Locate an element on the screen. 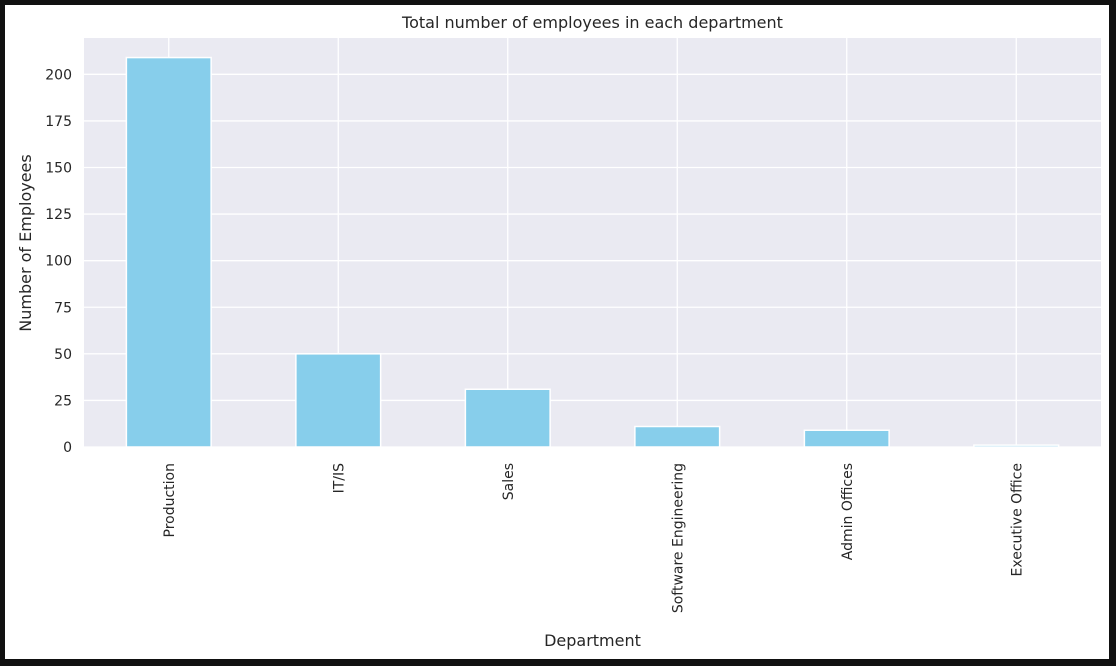 The height and width of the screenshot is (666, 1116). y-tick-label: 125 is located at coordinates (58, 215).